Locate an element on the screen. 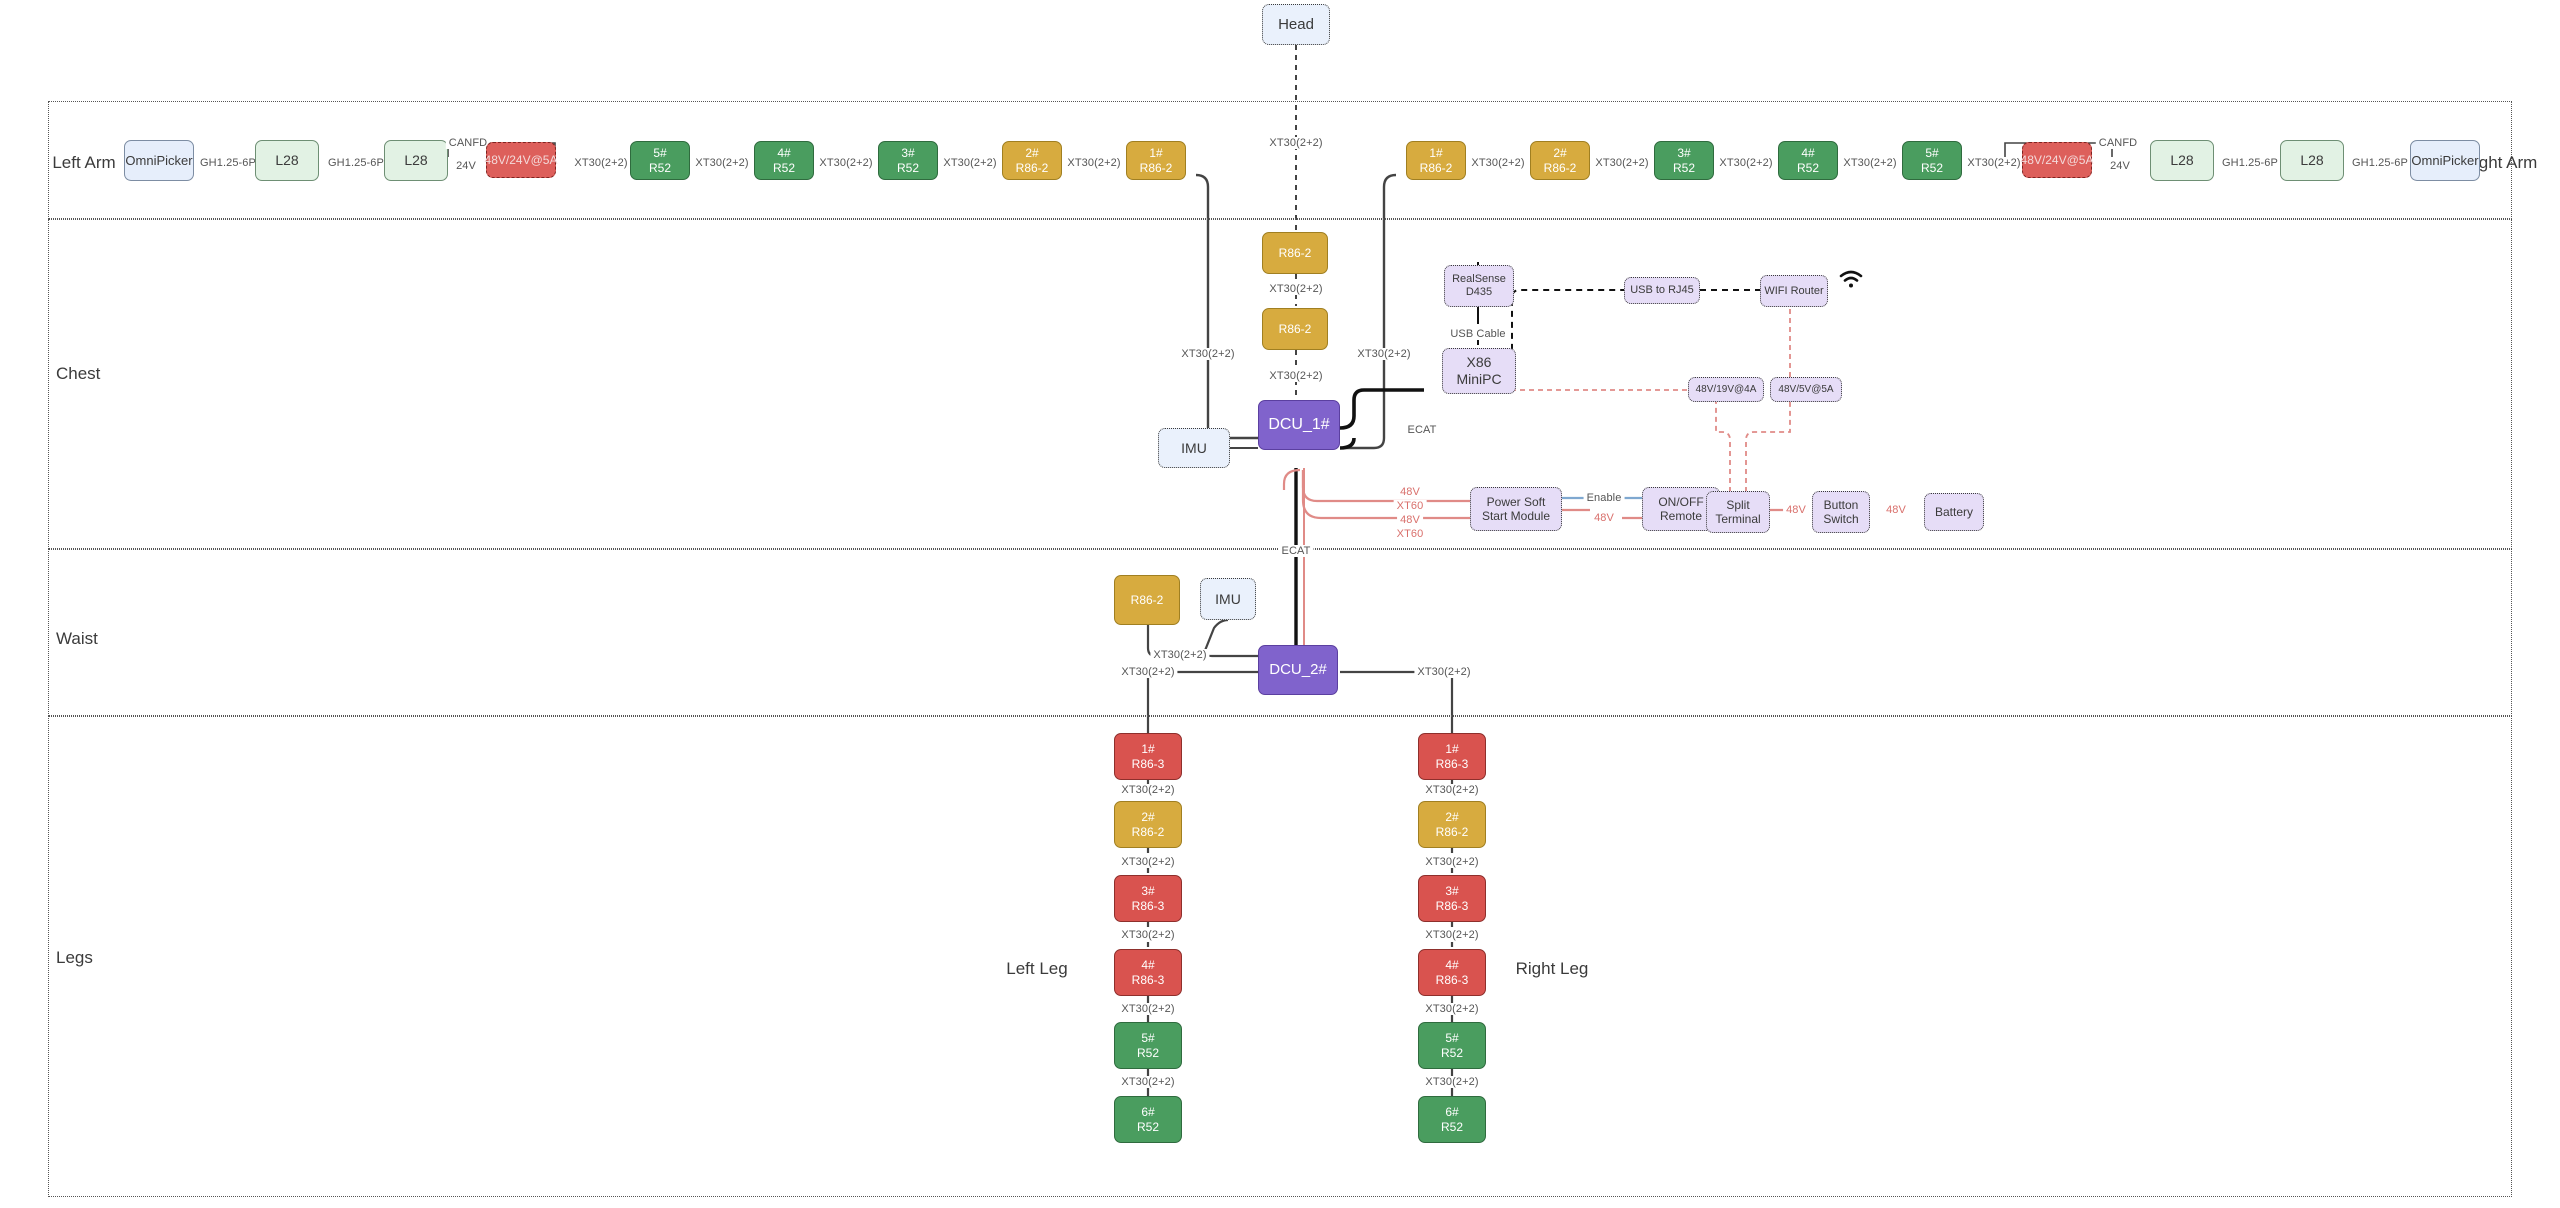  node-realsense-d435: RealSense D435 is located at coordinates (1479, 286).